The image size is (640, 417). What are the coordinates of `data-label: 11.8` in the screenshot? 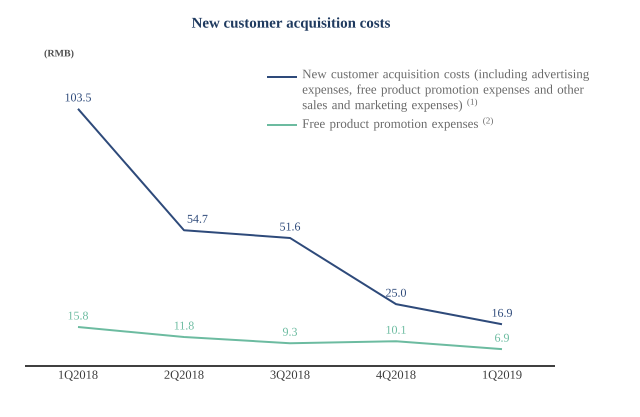 It's located at (184, 326).